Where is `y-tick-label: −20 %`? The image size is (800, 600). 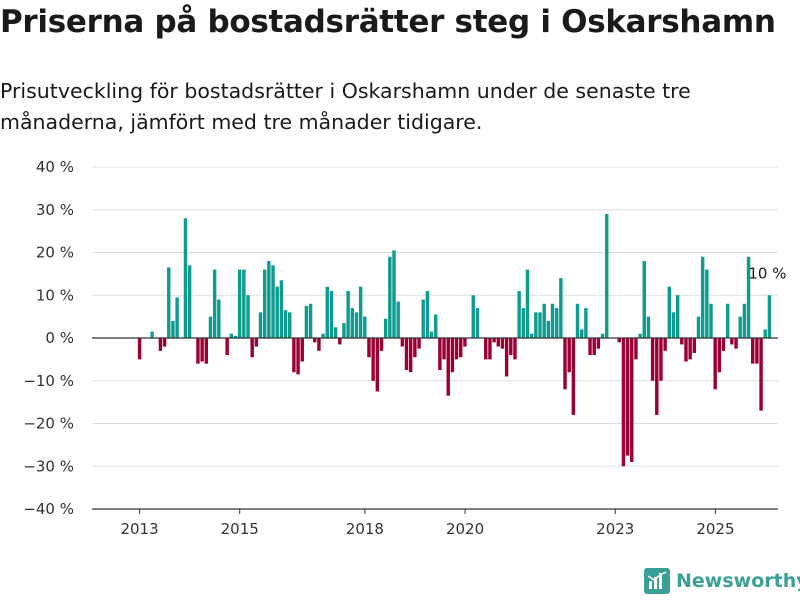
y-tick-label: −20 % is located at coordinates (48, 424).